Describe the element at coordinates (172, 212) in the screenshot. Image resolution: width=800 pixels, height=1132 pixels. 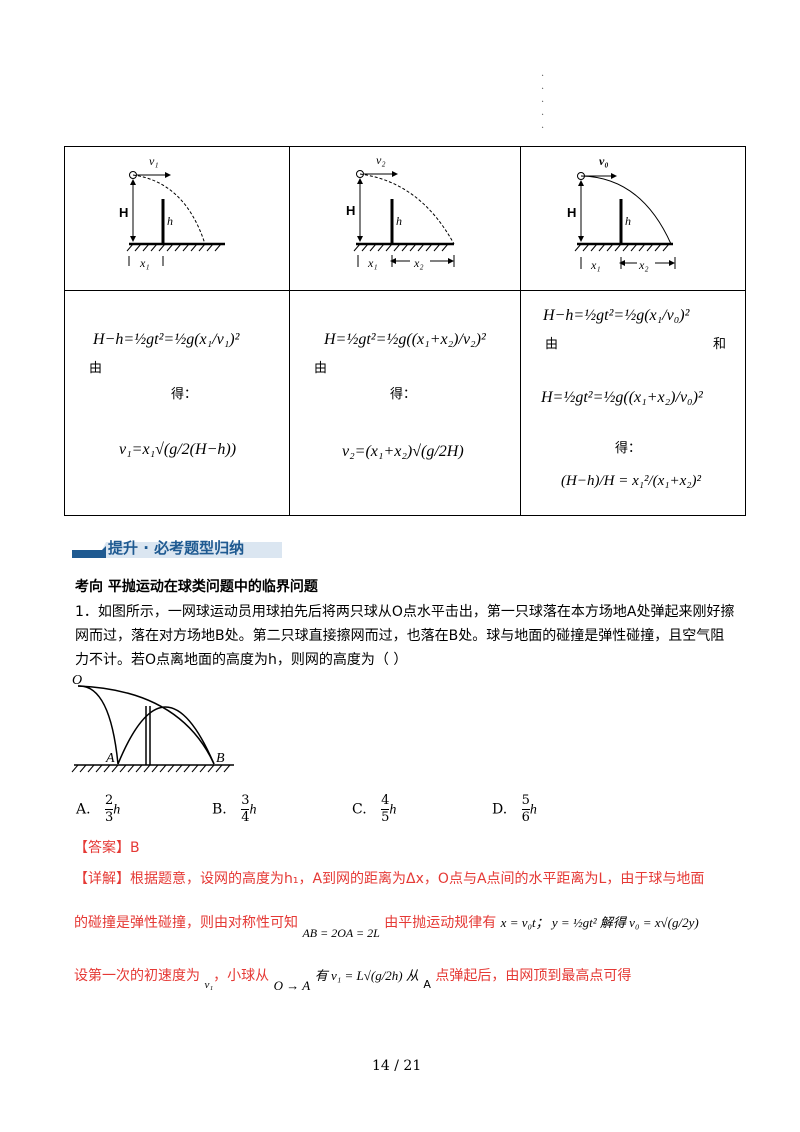
I see `diagram-1: v₁ h H x₁` at that location.